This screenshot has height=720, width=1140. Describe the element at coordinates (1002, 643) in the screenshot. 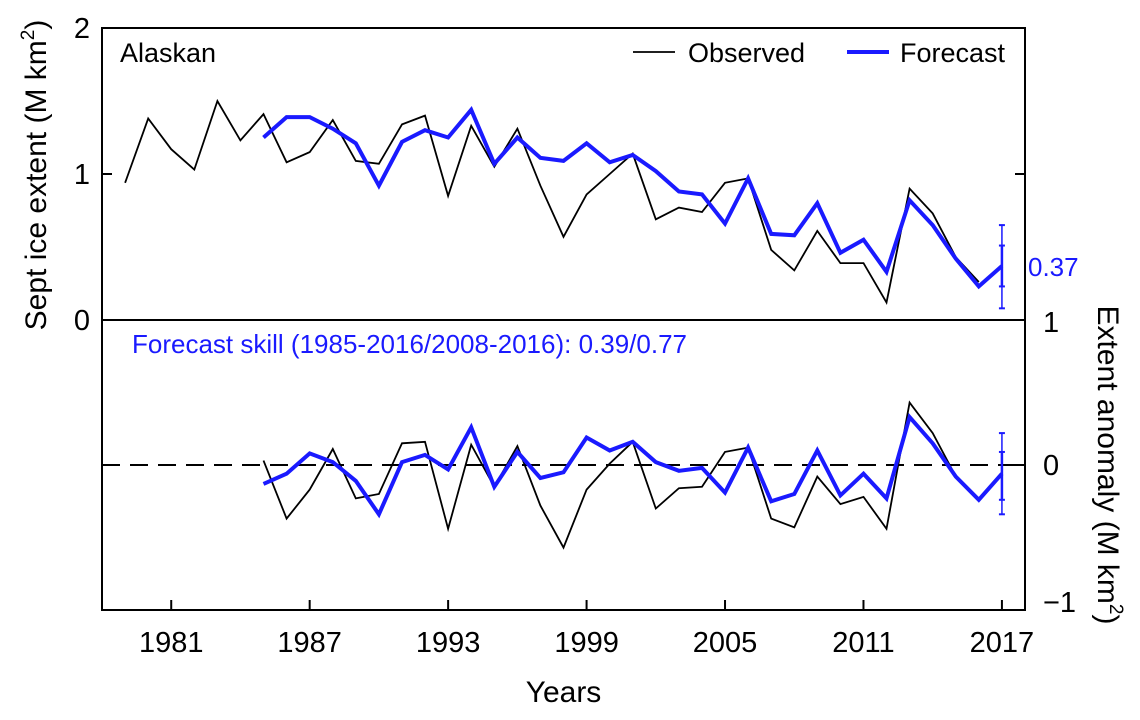

I see `x-tick-label: 2017` at that location.